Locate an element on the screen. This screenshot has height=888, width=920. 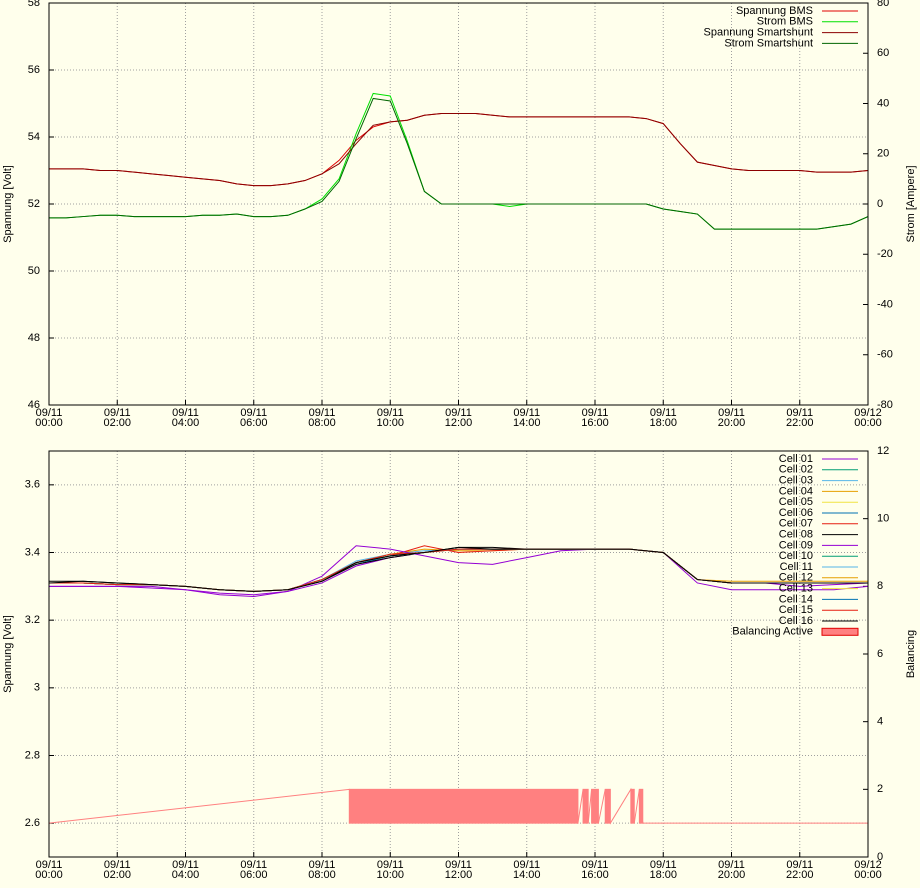
y-tick-label: 3.4 is located at coordinates (32, 552).